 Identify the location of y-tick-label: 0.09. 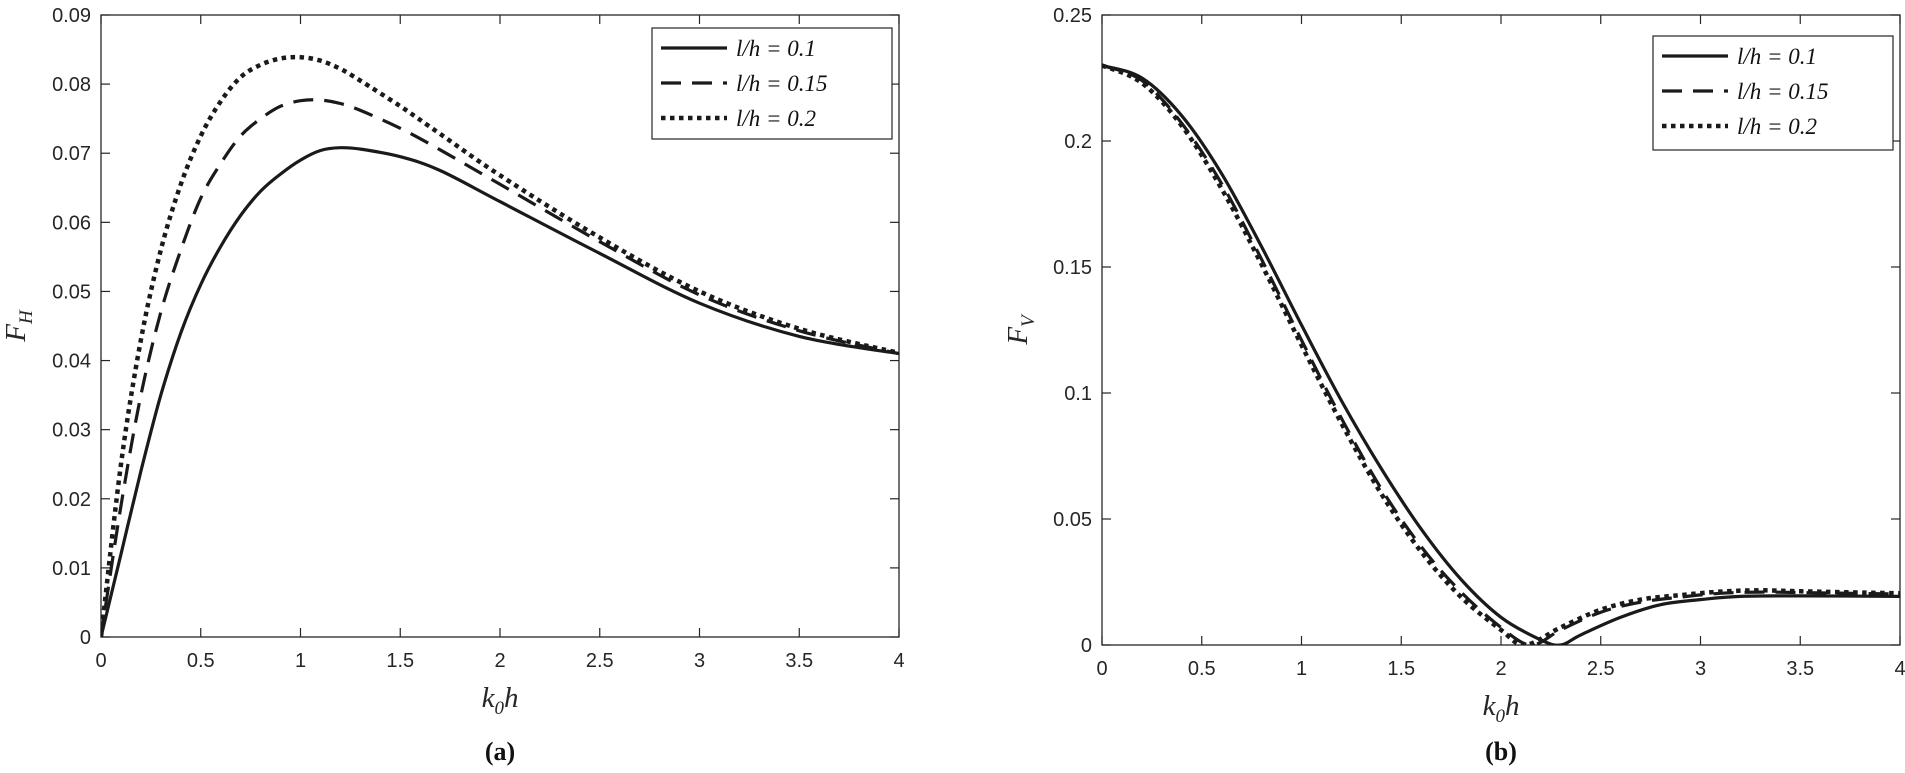
(71, 16).